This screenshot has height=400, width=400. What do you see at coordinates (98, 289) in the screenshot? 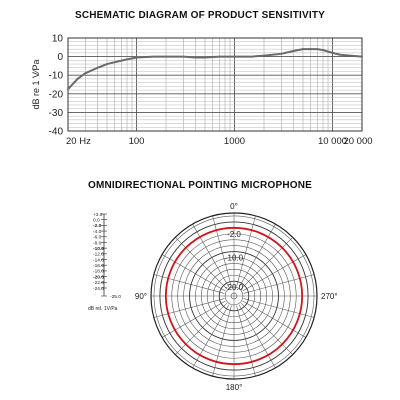
I see `scale-tick-label: -24.0` at bounding box center [98, 289].